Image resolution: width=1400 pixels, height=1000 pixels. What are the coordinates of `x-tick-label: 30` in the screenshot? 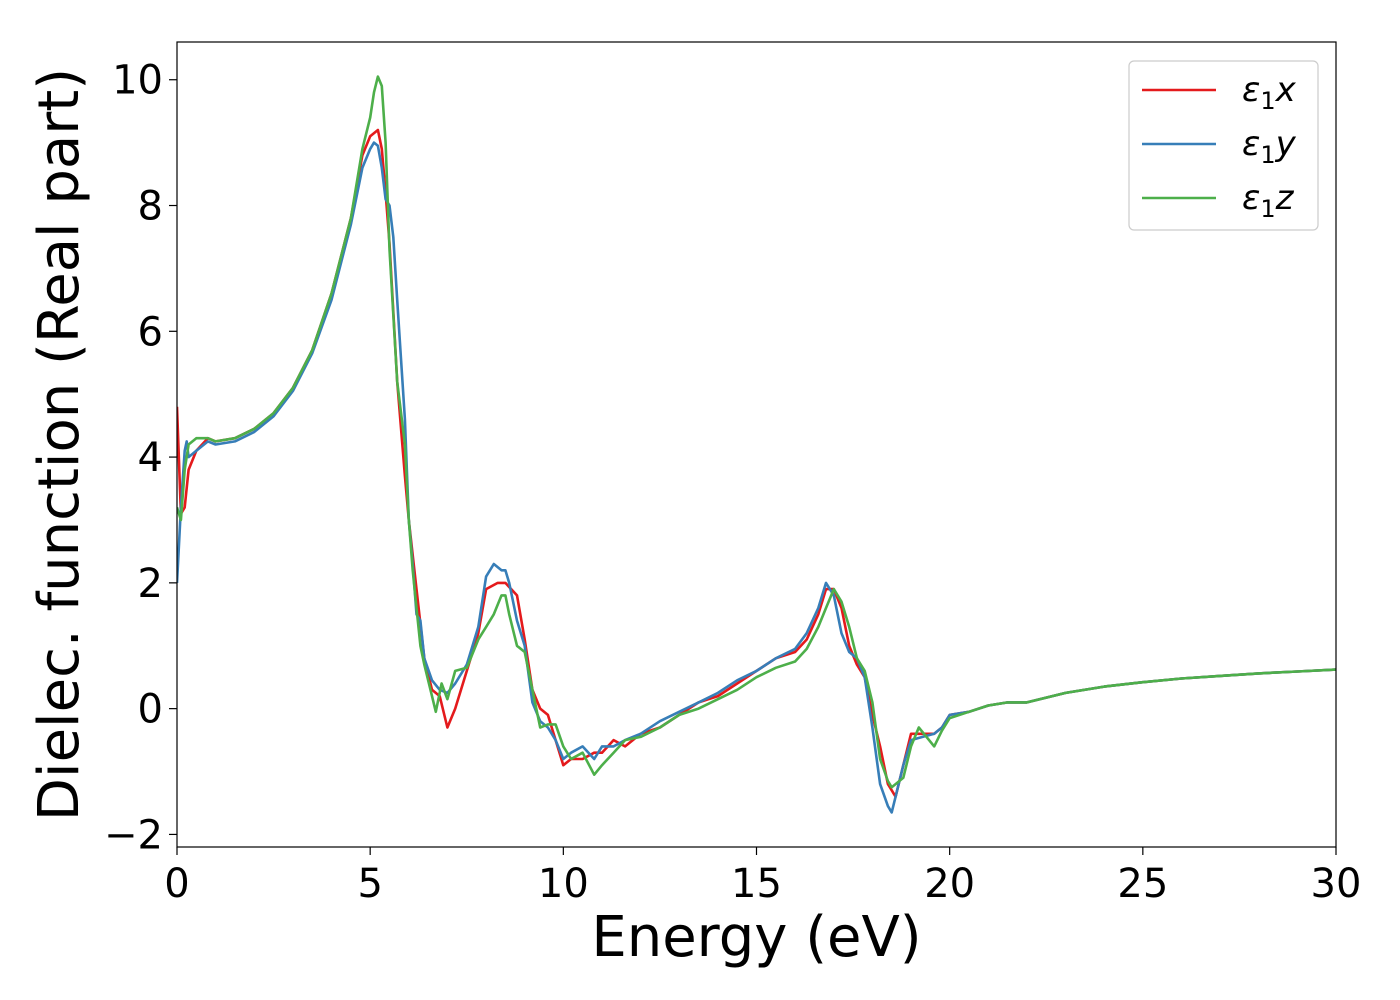 It's located at (1336, 884).